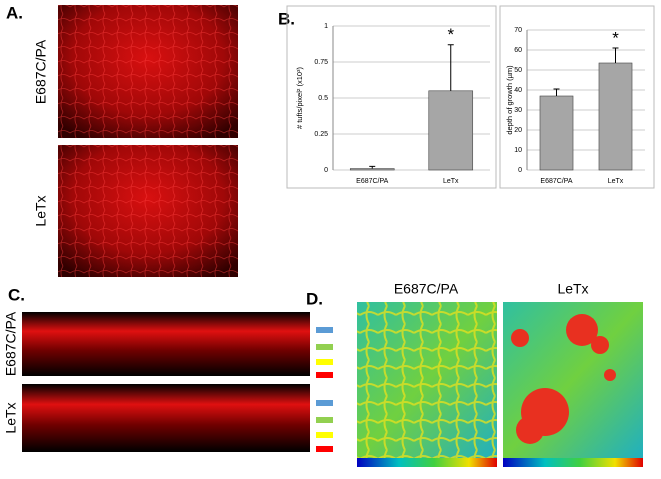  What do you see at coordinates (518, 50) in the screenshot?
I see `y-tick-label: 60` at bounding box center [518, 50].